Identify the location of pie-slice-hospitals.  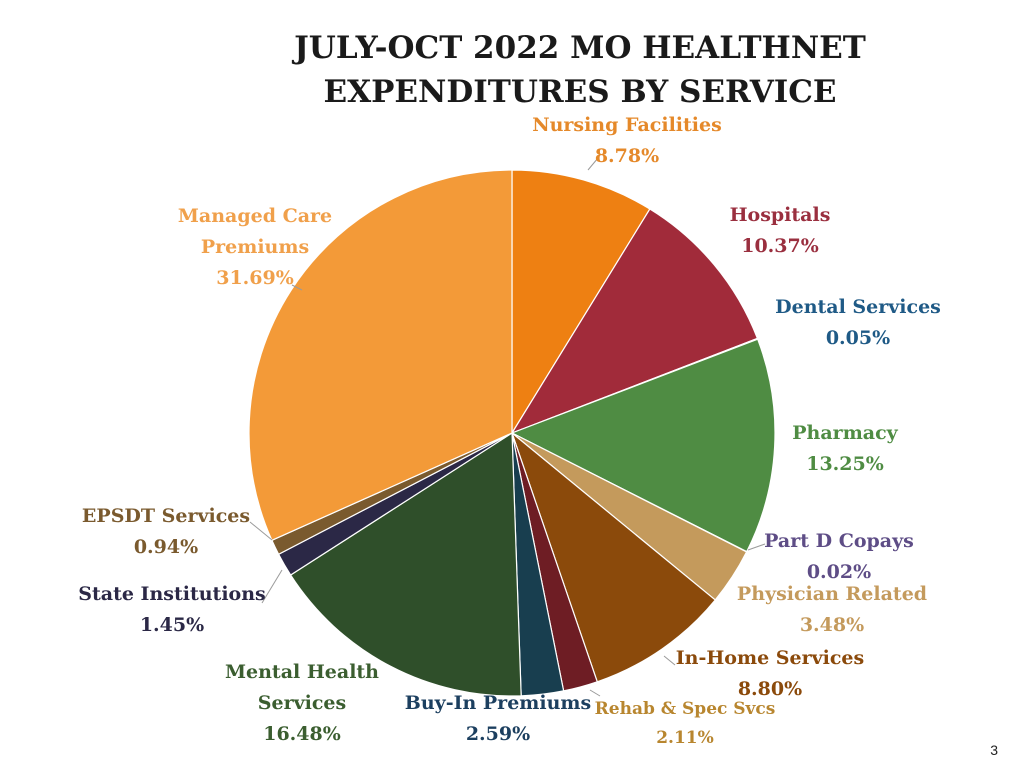
(634, 321).